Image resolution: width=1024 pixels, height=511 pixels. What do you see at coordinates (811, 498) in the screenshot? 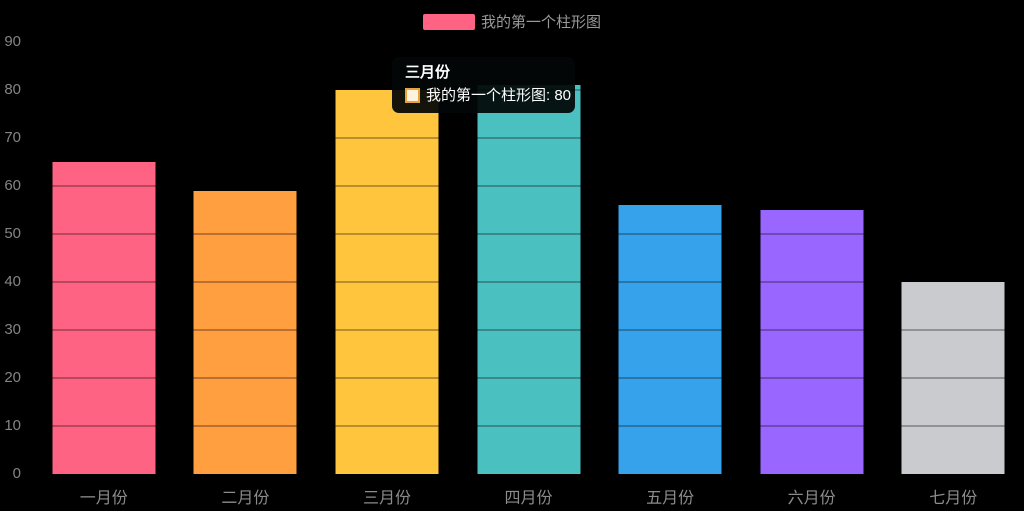
I see `x-axis-label: 六月份` at bounding box center [811, 498].